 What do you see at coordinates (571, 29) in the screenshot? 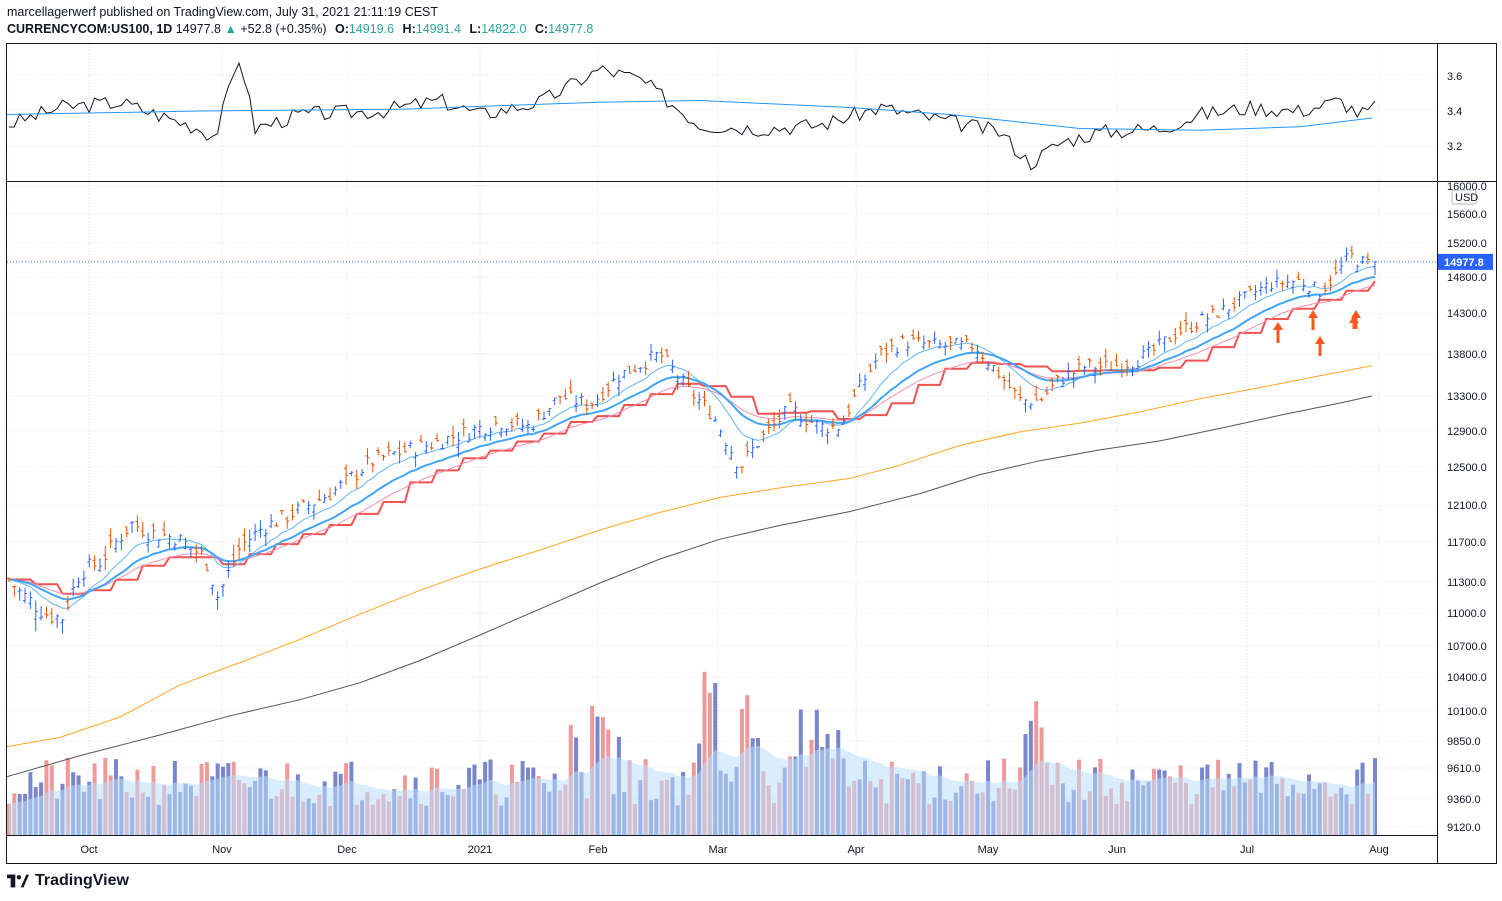
I see `close-value: 14977.8` at bounding box center [571, 29].